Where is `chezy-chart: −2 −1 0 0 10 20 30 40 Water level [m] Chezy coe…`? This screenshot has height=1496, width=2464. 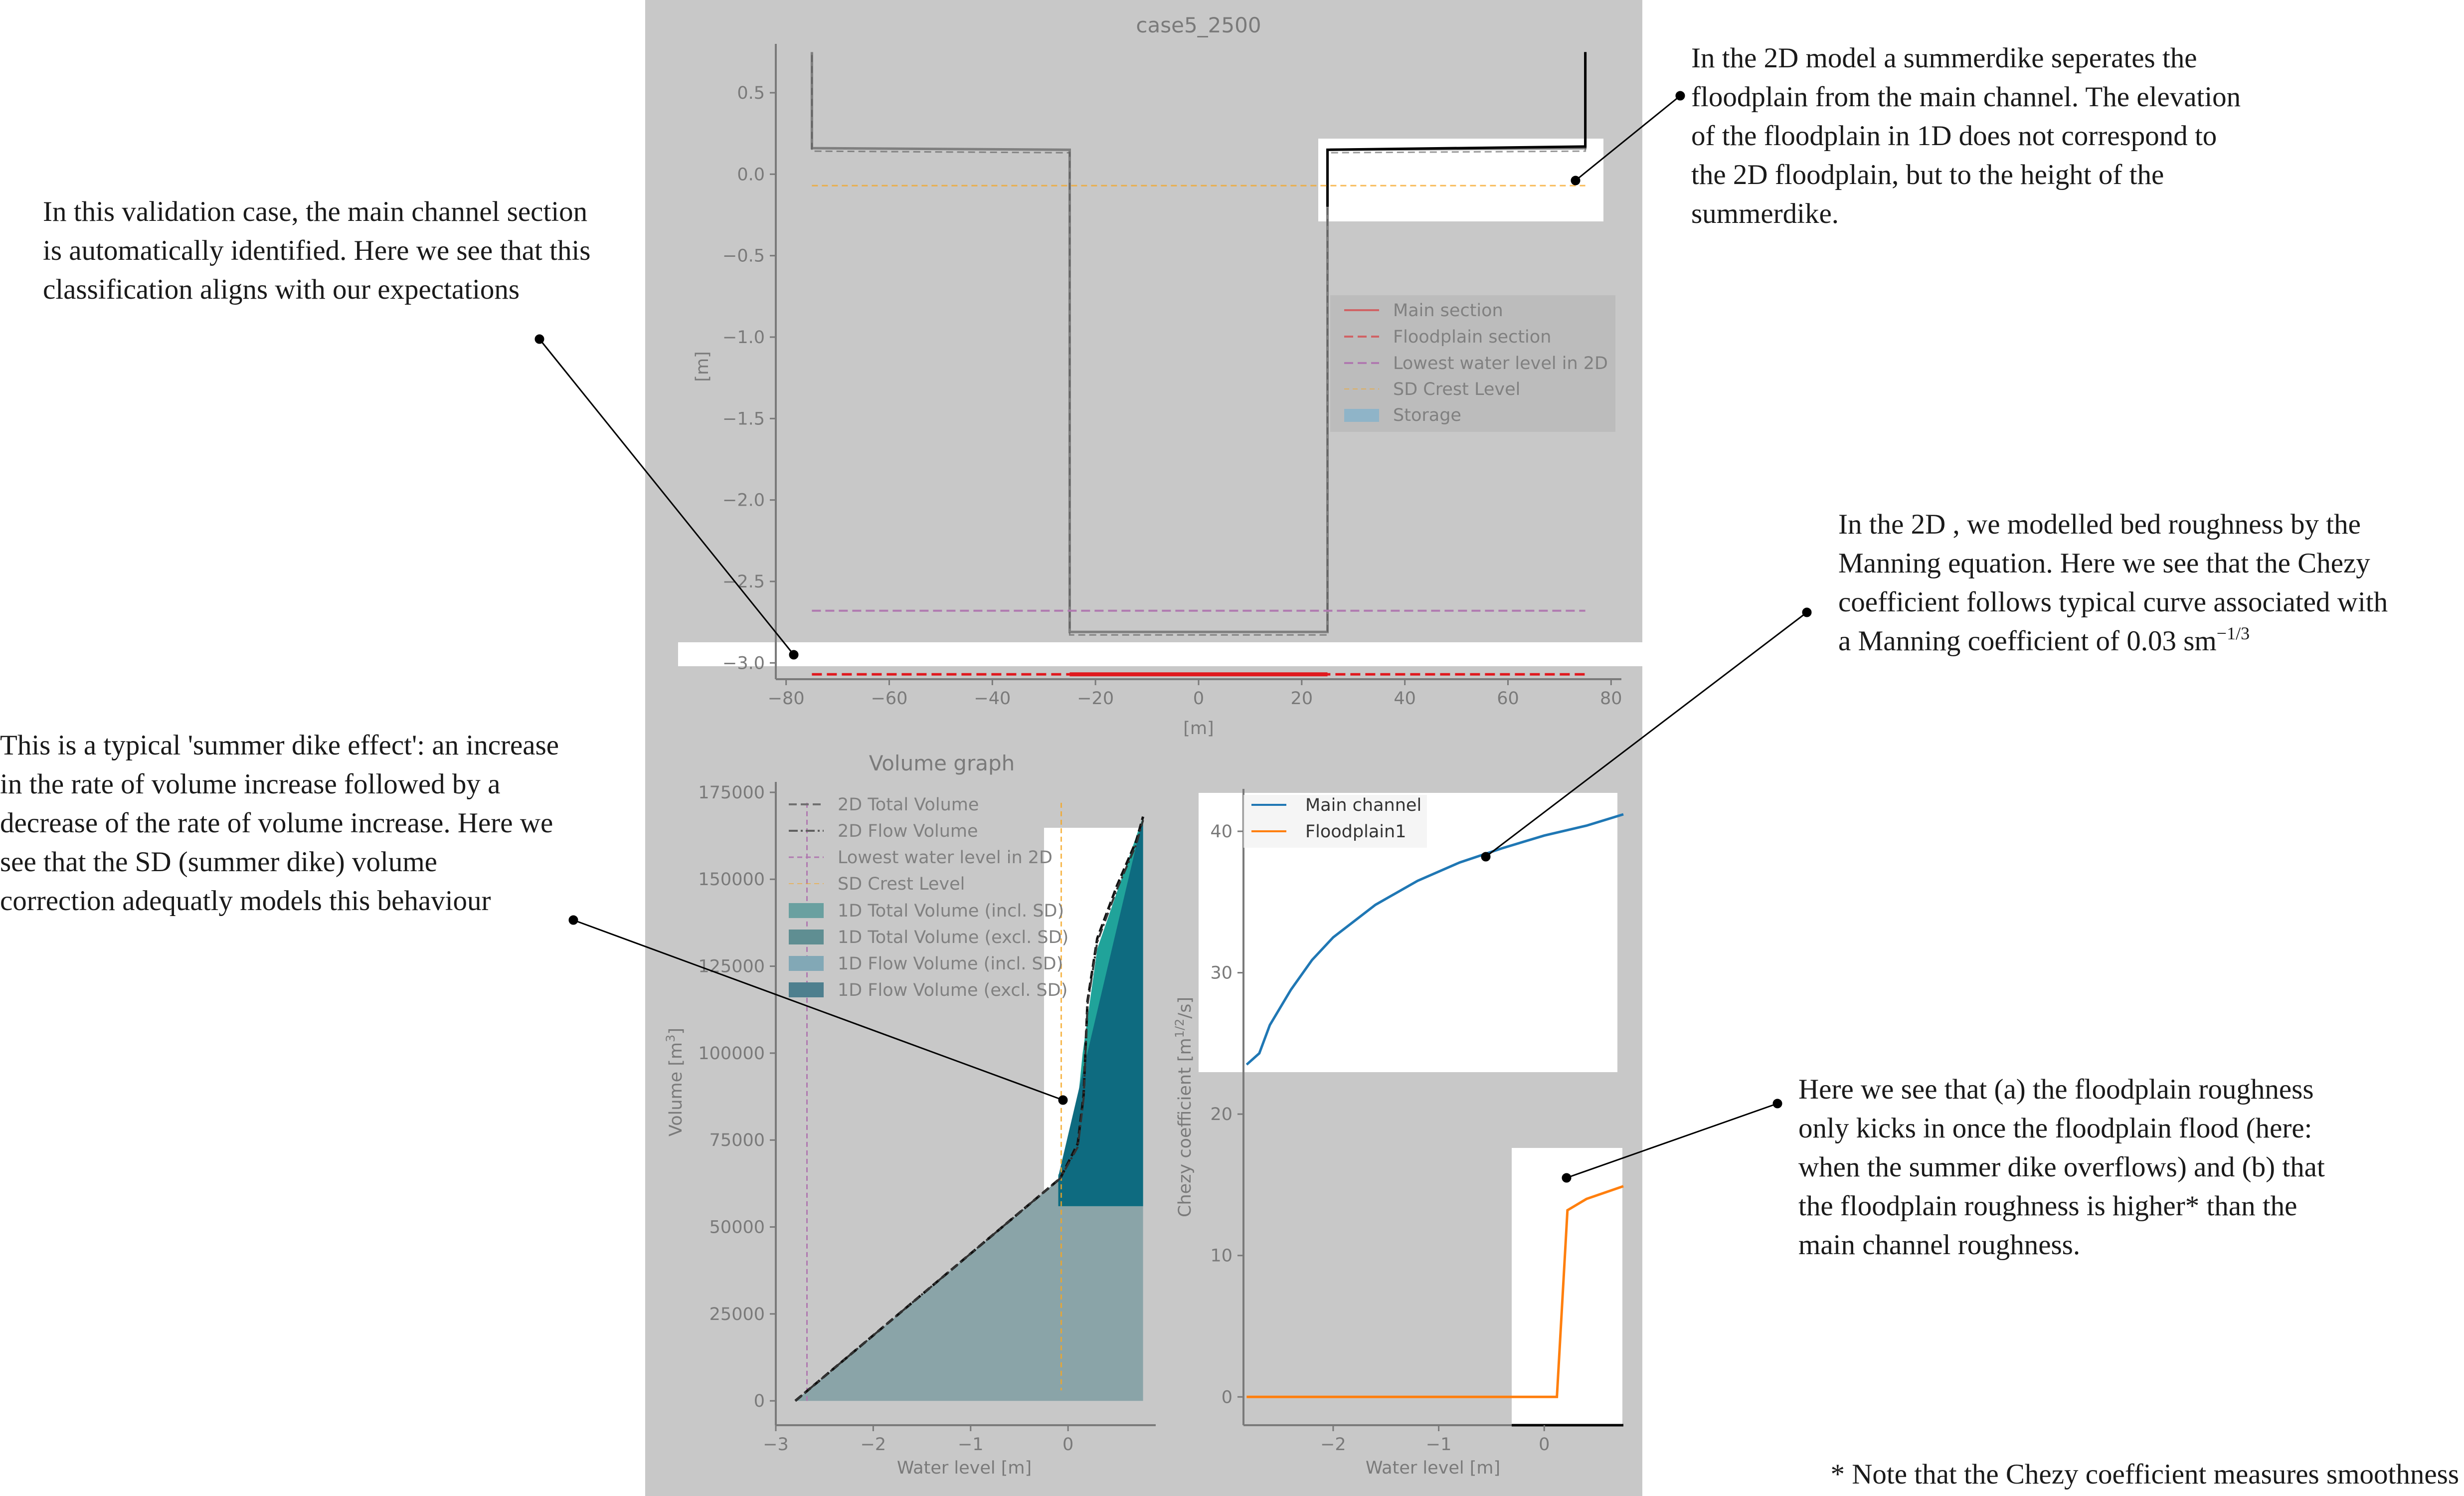 chezy-chart: −2 −1 0 0 10 20 30 40 Water level [m] Chezy coe… is located at coordinates (1398, 1133).